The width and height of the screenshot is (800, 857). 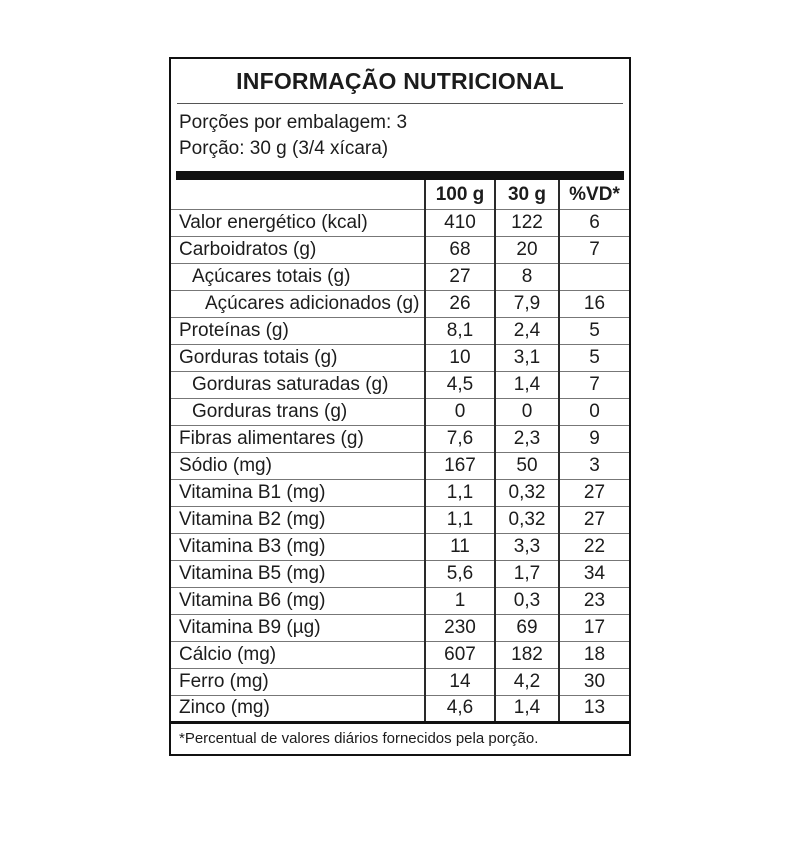 What do you see at coordinates (593, 708) in the screenshot?
I see `value-vd: 13` at bounding box center [593, 708].